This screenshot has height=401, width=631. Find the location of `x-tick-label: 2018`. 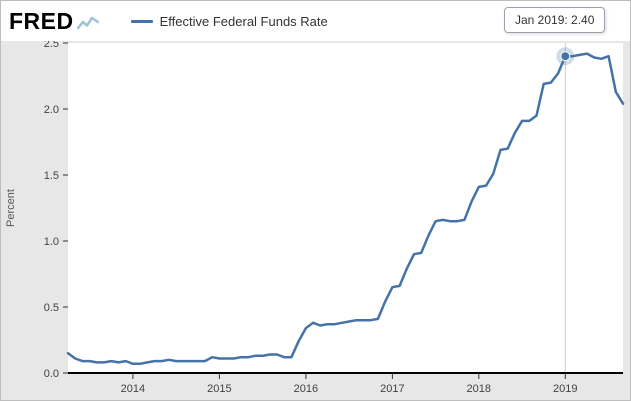

x-tick-label: 2018 is located at coordinates (479, 389).